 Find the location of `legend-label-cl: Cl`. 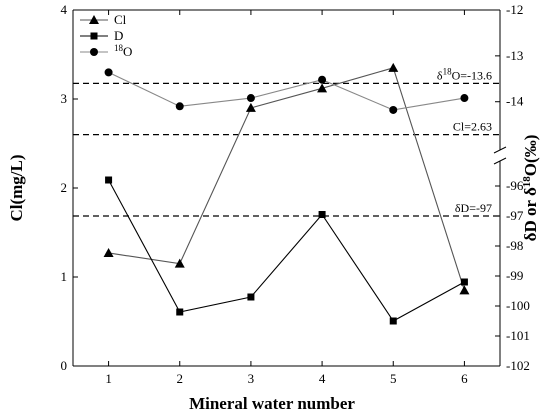

legend-label-cl: Cl is located at coordinates (120, 19).